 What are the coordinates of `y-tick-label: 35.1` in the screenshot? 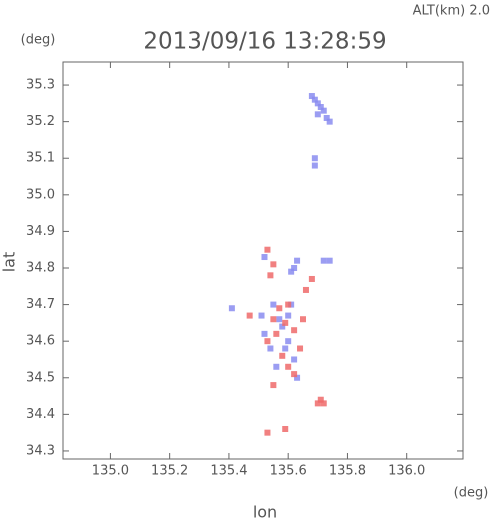 It's located at (40, 158).